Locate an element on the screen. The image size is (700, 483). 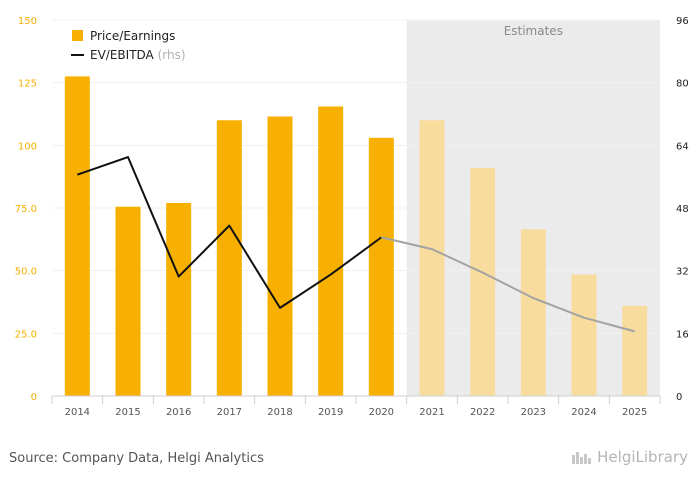
bar-pe-2020 is located at coordinates (381, 266).